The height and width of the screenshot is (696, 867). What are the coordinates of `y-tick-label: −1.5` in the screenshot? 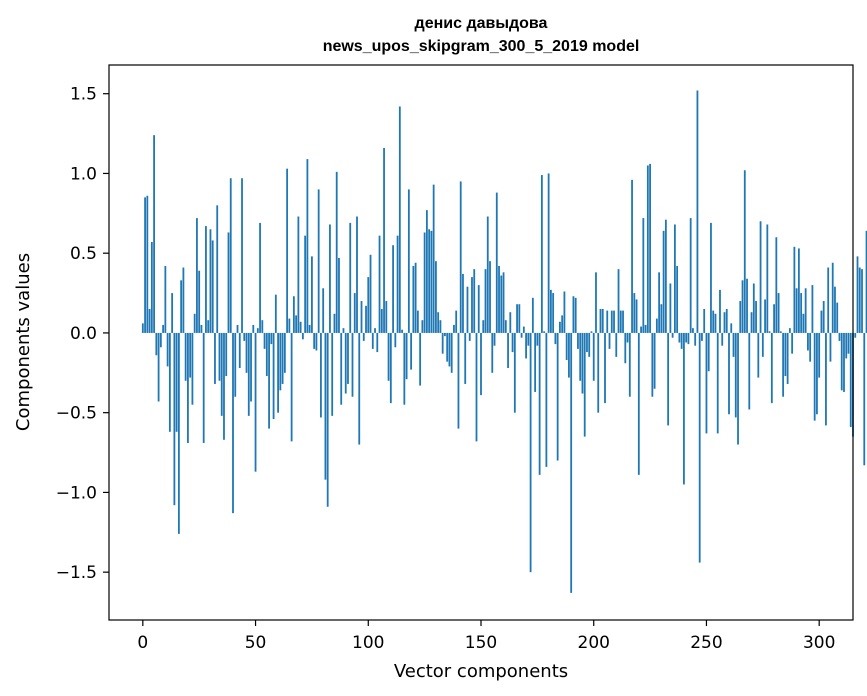 It's located at (76, 573).